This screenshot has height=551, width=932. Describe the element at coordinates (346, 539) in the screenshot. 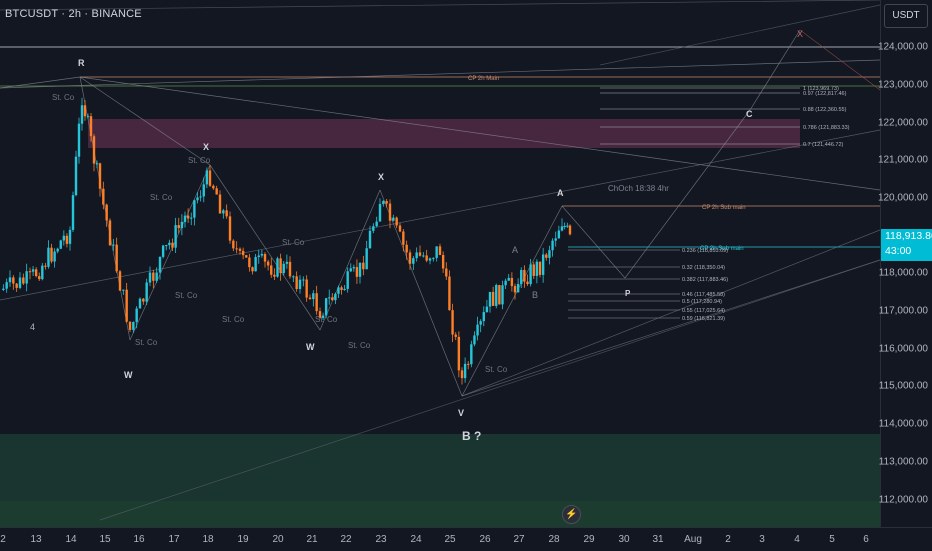

I see `time-label: 22` at that location.